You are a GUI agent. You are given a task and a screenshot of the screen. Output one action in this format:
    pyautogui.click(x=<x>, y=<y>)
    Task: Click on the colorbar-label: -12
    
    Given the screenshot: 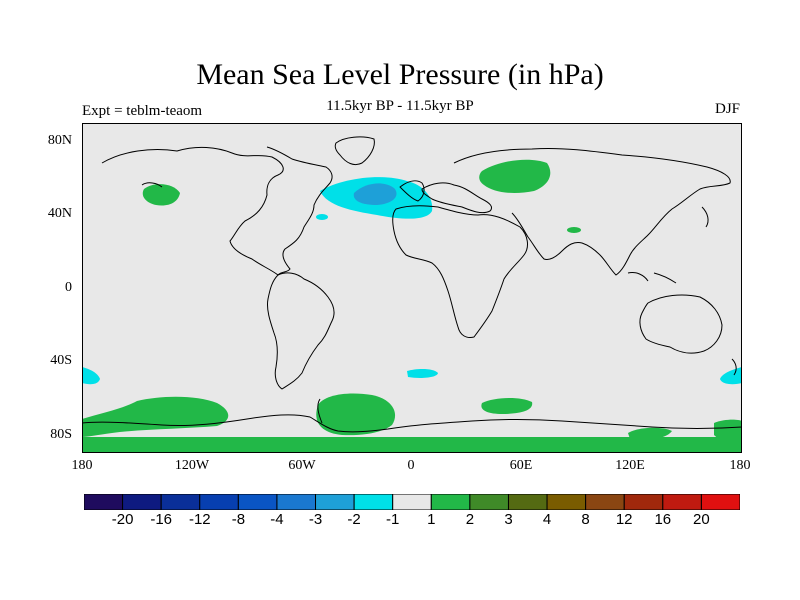 What is the action you would take?
    pyautogui.click(x=199, y=519)
    